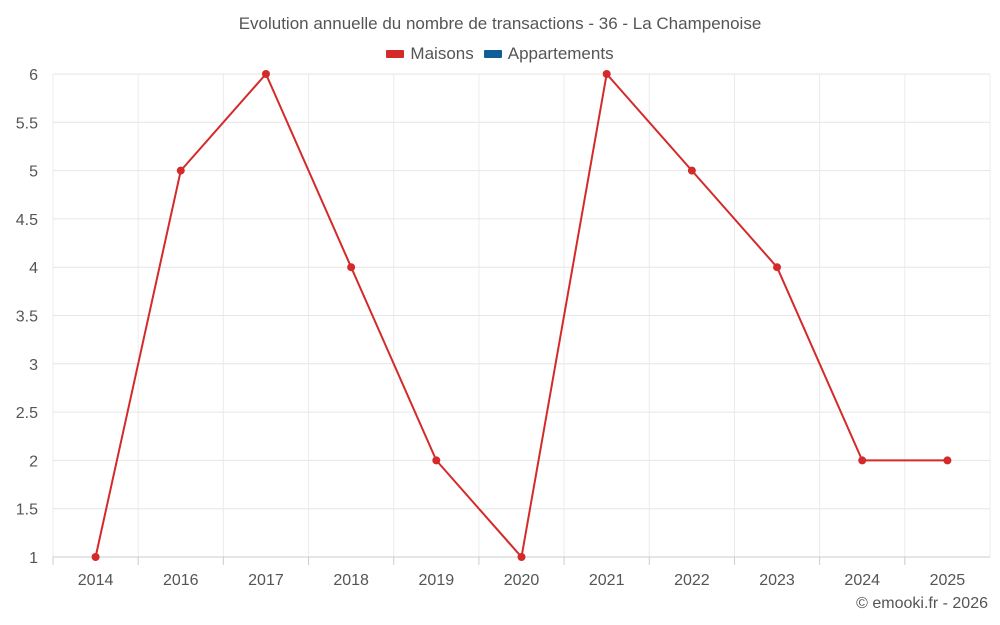 The width and height of the screenshot is (1000, 625). What do you see at coordinates (33, 75) in the screenshot?
I see `y-tick-label: 6` at bounding box center [33, 75].